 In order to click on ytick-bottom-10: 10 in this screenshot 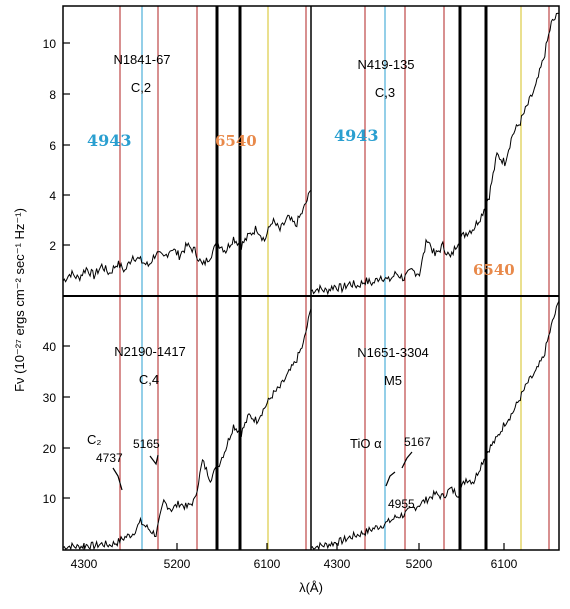, I will do `click(50, 499)`.